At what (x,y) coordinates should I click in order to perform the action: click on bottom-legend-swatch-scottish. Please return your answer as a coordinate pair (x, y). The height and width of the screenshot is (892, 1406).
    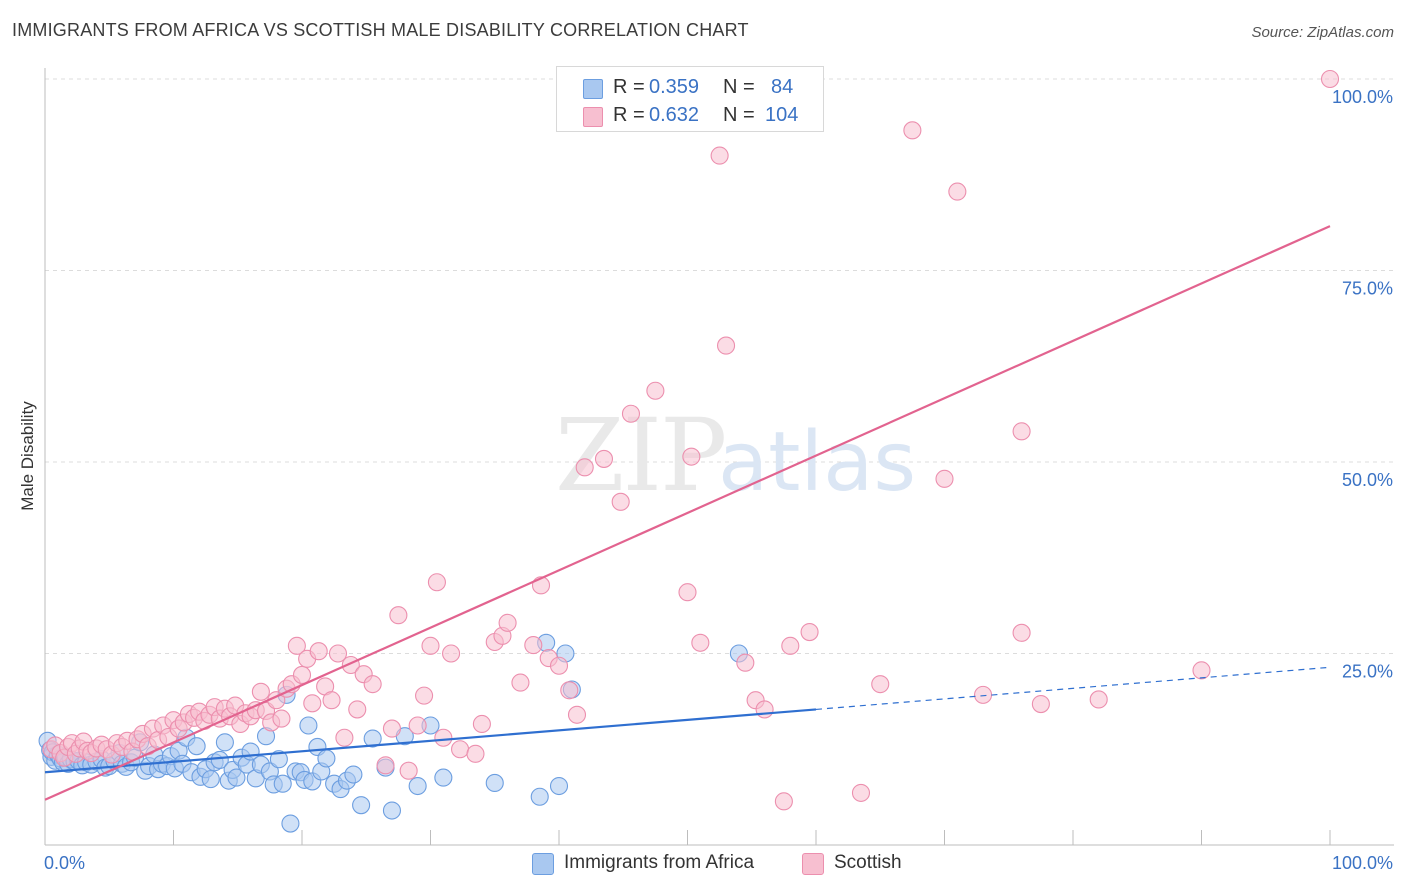
    Looking at the image, I should click on (813, 864).